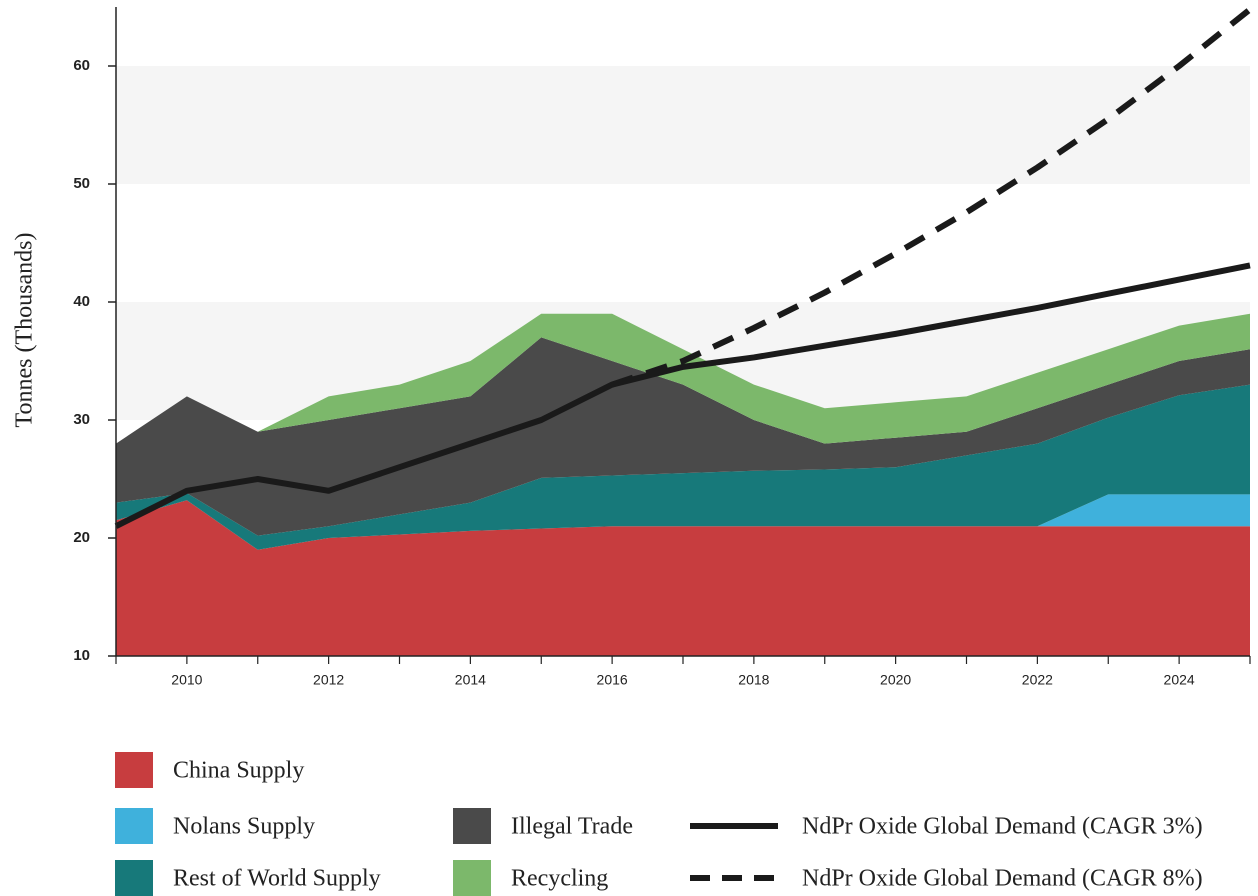  I want to click on x-tick-label: 2022, so click(1037, 680).